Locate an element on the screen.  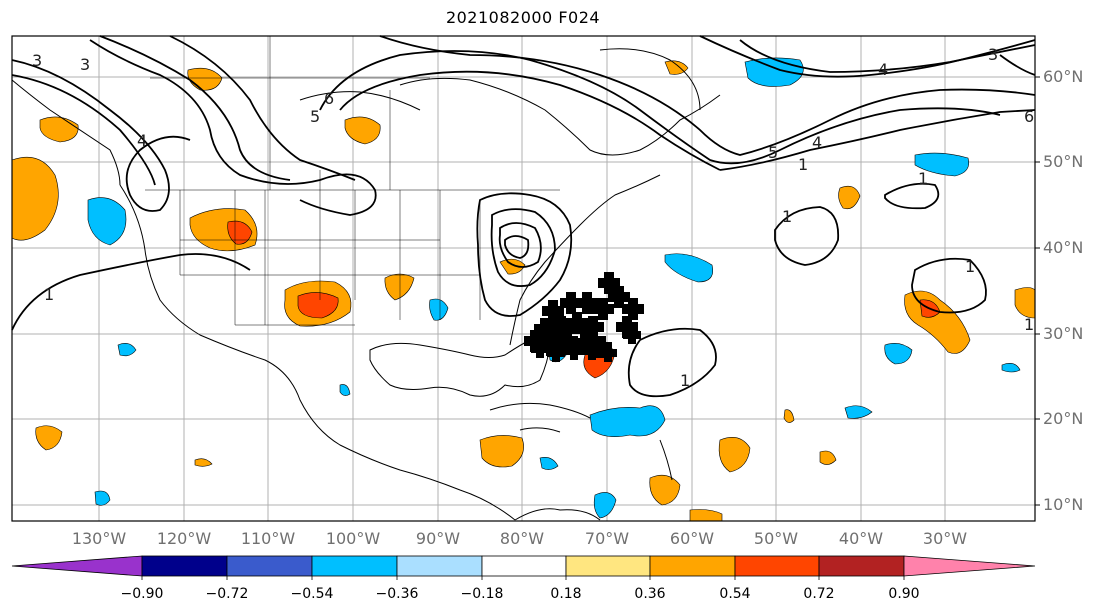
lon-label: 40°W is located at coordinates (861, 538).